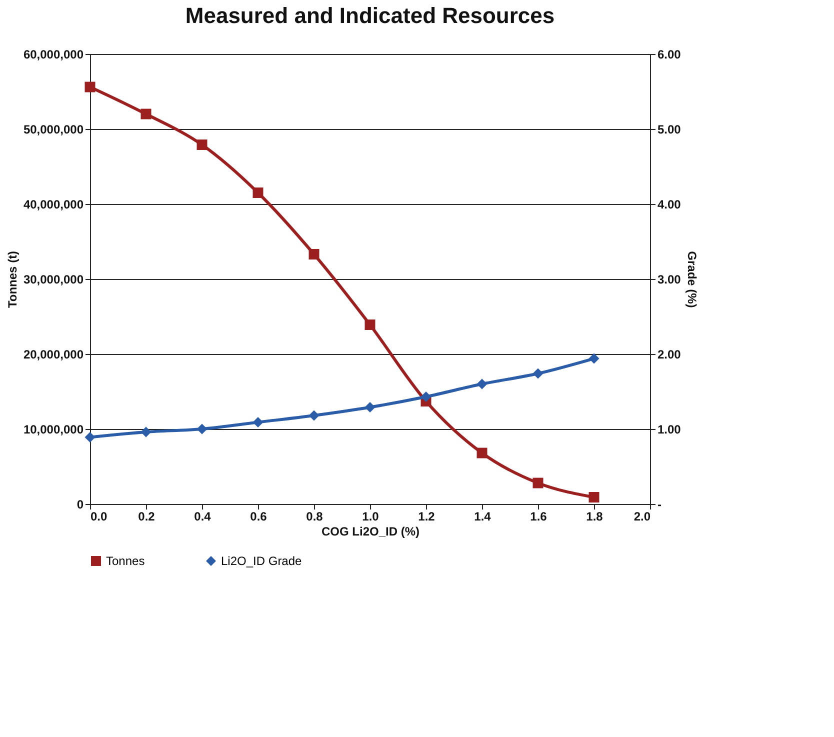  Describe the element at coordinates (315, 517) in the screenshot. I see `x-tick-label: 0.8` at that location.